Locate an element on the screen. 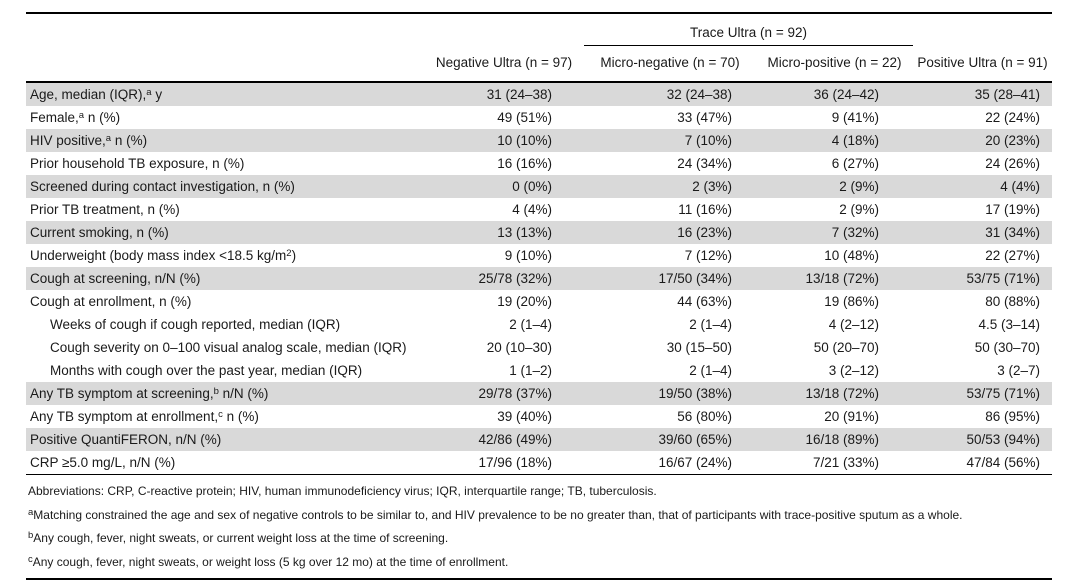  cell-value: 25/78 (32%) is located at coordinates (515, 278).